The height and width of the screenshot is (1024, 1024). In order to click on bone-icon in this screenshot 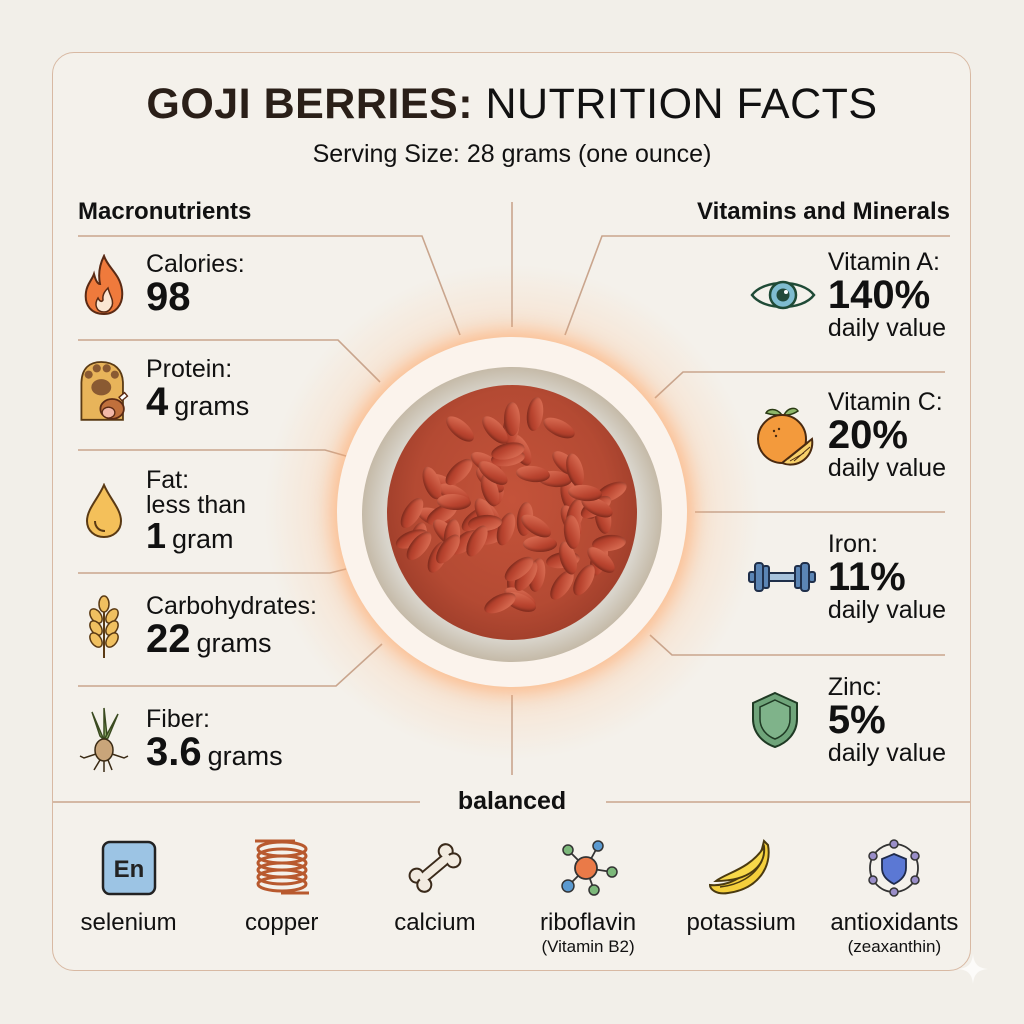, I will do `click(435, 868)`.